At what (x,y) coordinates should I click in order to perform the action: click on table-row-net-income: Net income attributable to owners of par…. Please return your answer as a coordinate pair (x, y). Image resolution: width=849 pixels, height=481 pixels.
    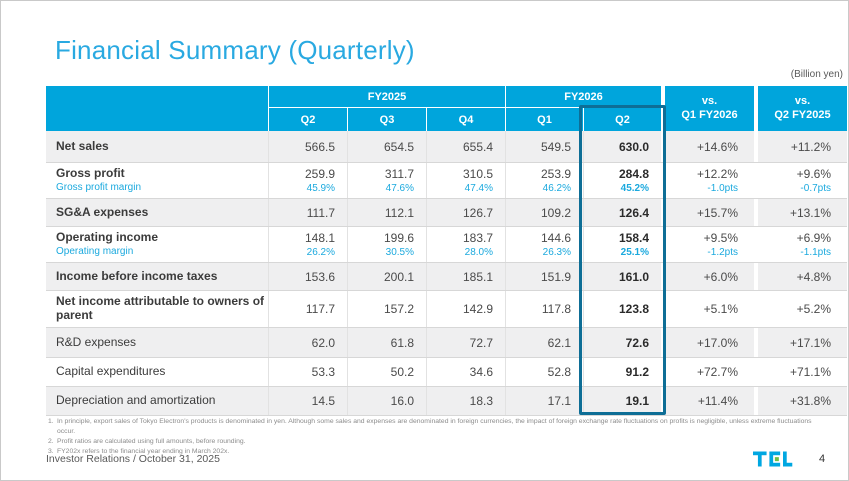
    Looking at the image, I should click on (446, 308).